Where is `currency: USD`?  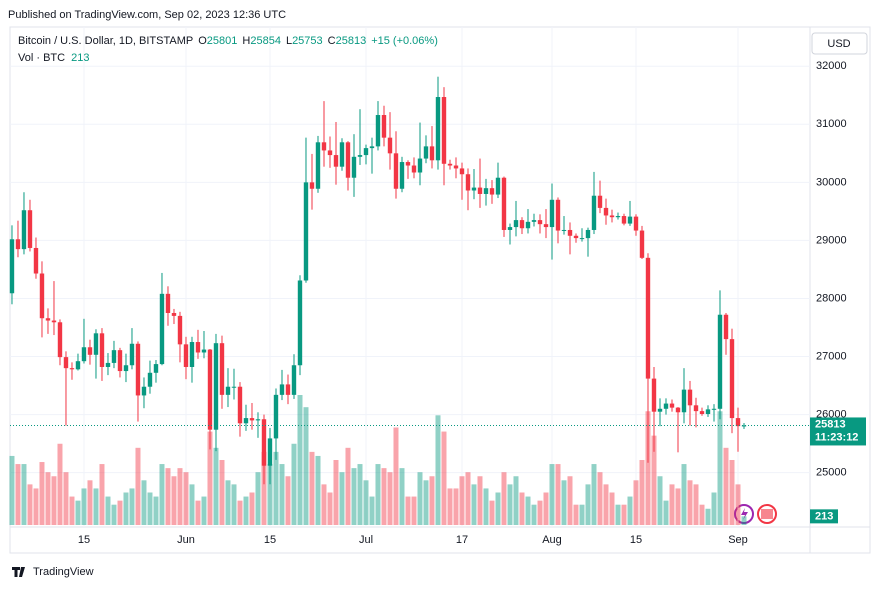
currency: USD is located at coordinates (838, 44).